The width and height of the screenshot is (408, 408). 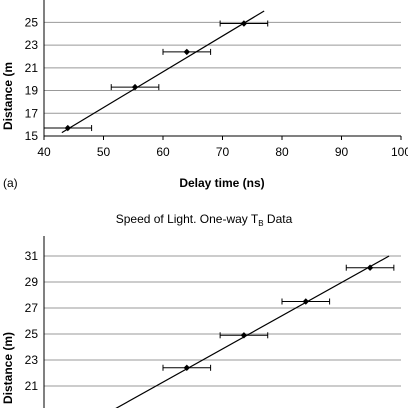 I want to click on top-x-tick-labels: 40 50 60 70 80 90 100, so click(x=222, y=152).